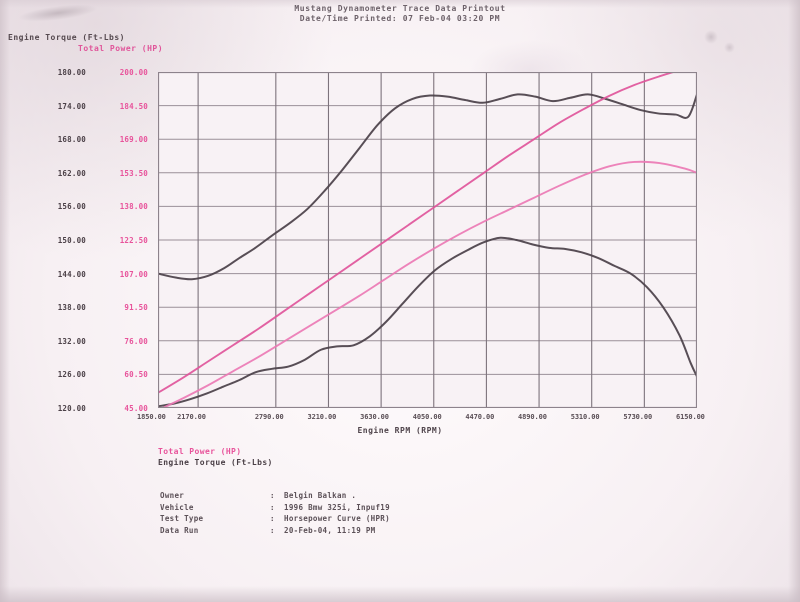  Describe the element at coordinates (66, 37) in the screenshot. I see `y-axis-left-title: Engine Torque (Ft-Lbs)` at that location.